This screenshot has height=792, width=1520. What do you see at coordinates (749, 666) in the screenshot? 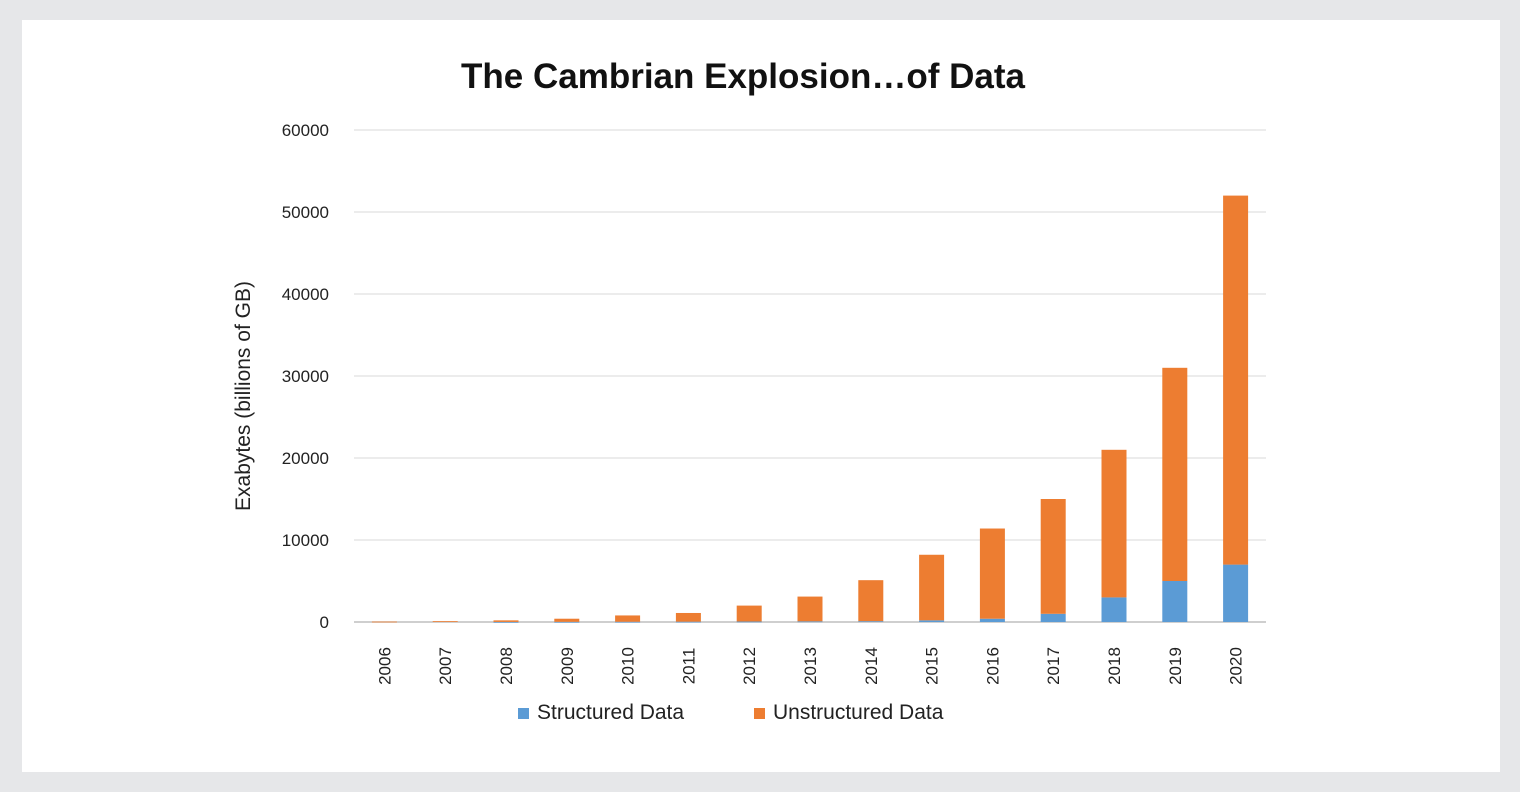
I see `x-tick-label: 2012` at bounding box center [749, 666].